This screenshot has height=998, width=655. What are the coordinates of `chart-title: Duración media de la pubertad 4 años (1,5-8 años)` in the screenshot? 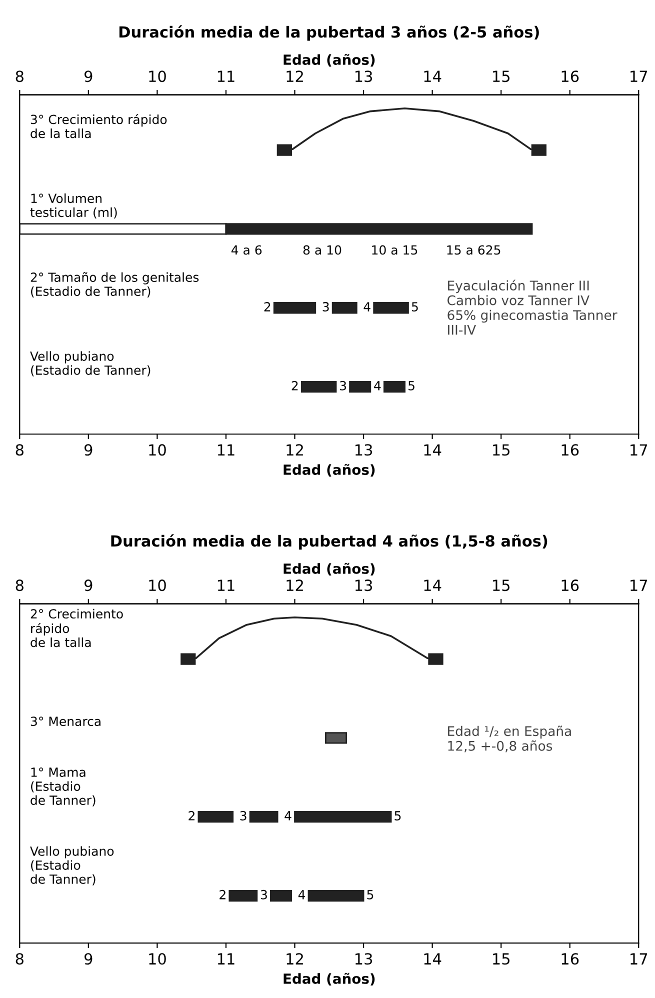 It's located at (329, 542).